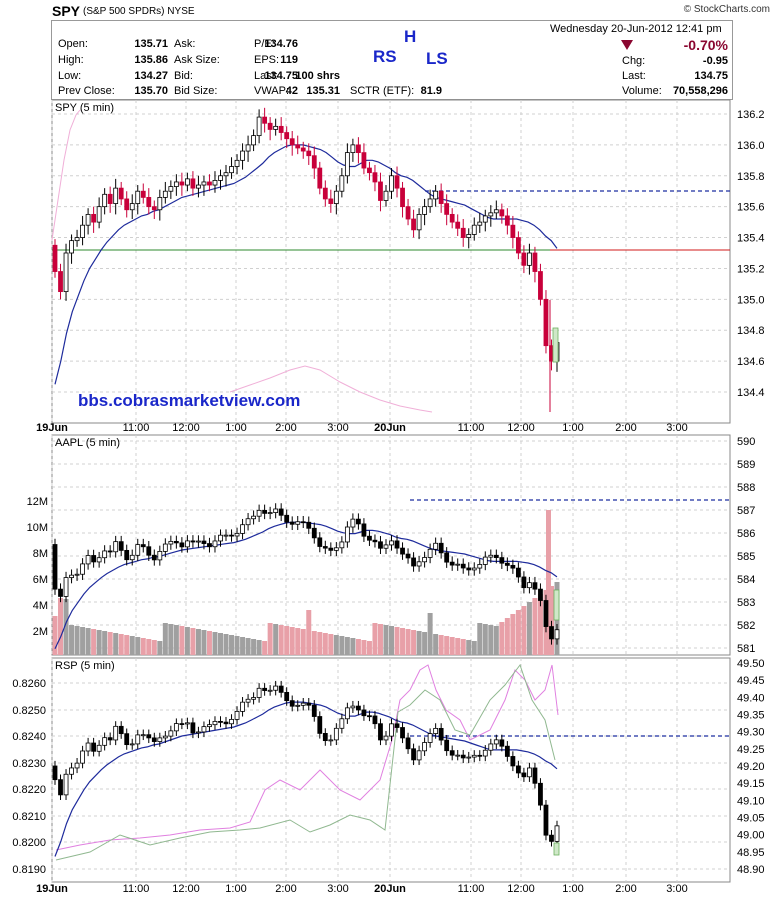 The image size is (780, 901). I want to click on y-tick-label: 588, so click(746, 488).